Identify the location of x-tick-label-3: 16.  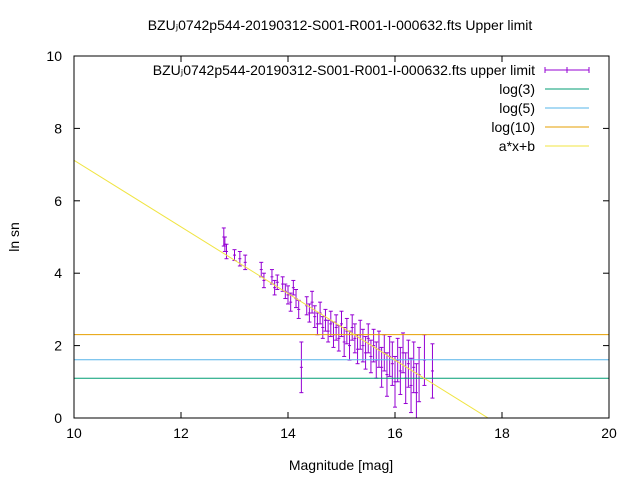
(395, 433).